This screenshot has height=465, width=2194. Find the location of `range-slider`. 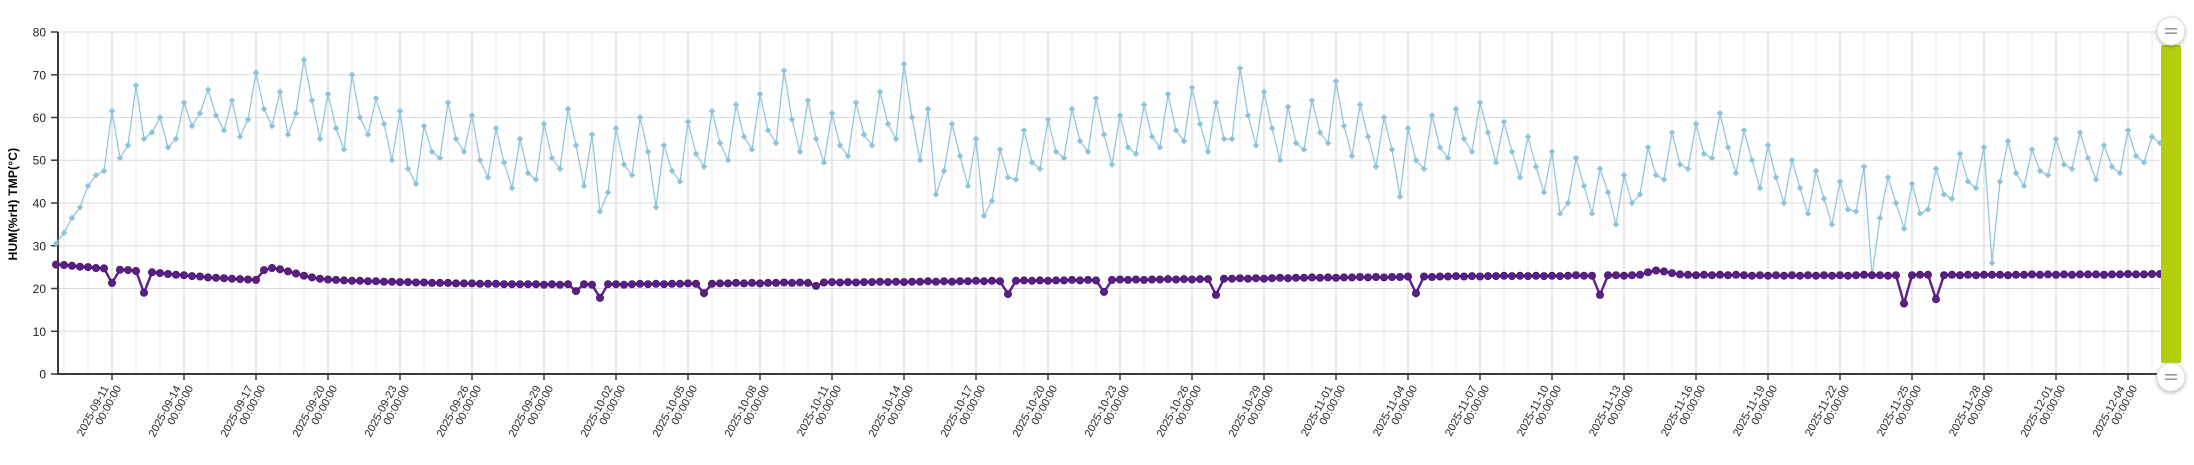

range-slider is located at coordinates (2171, 204).